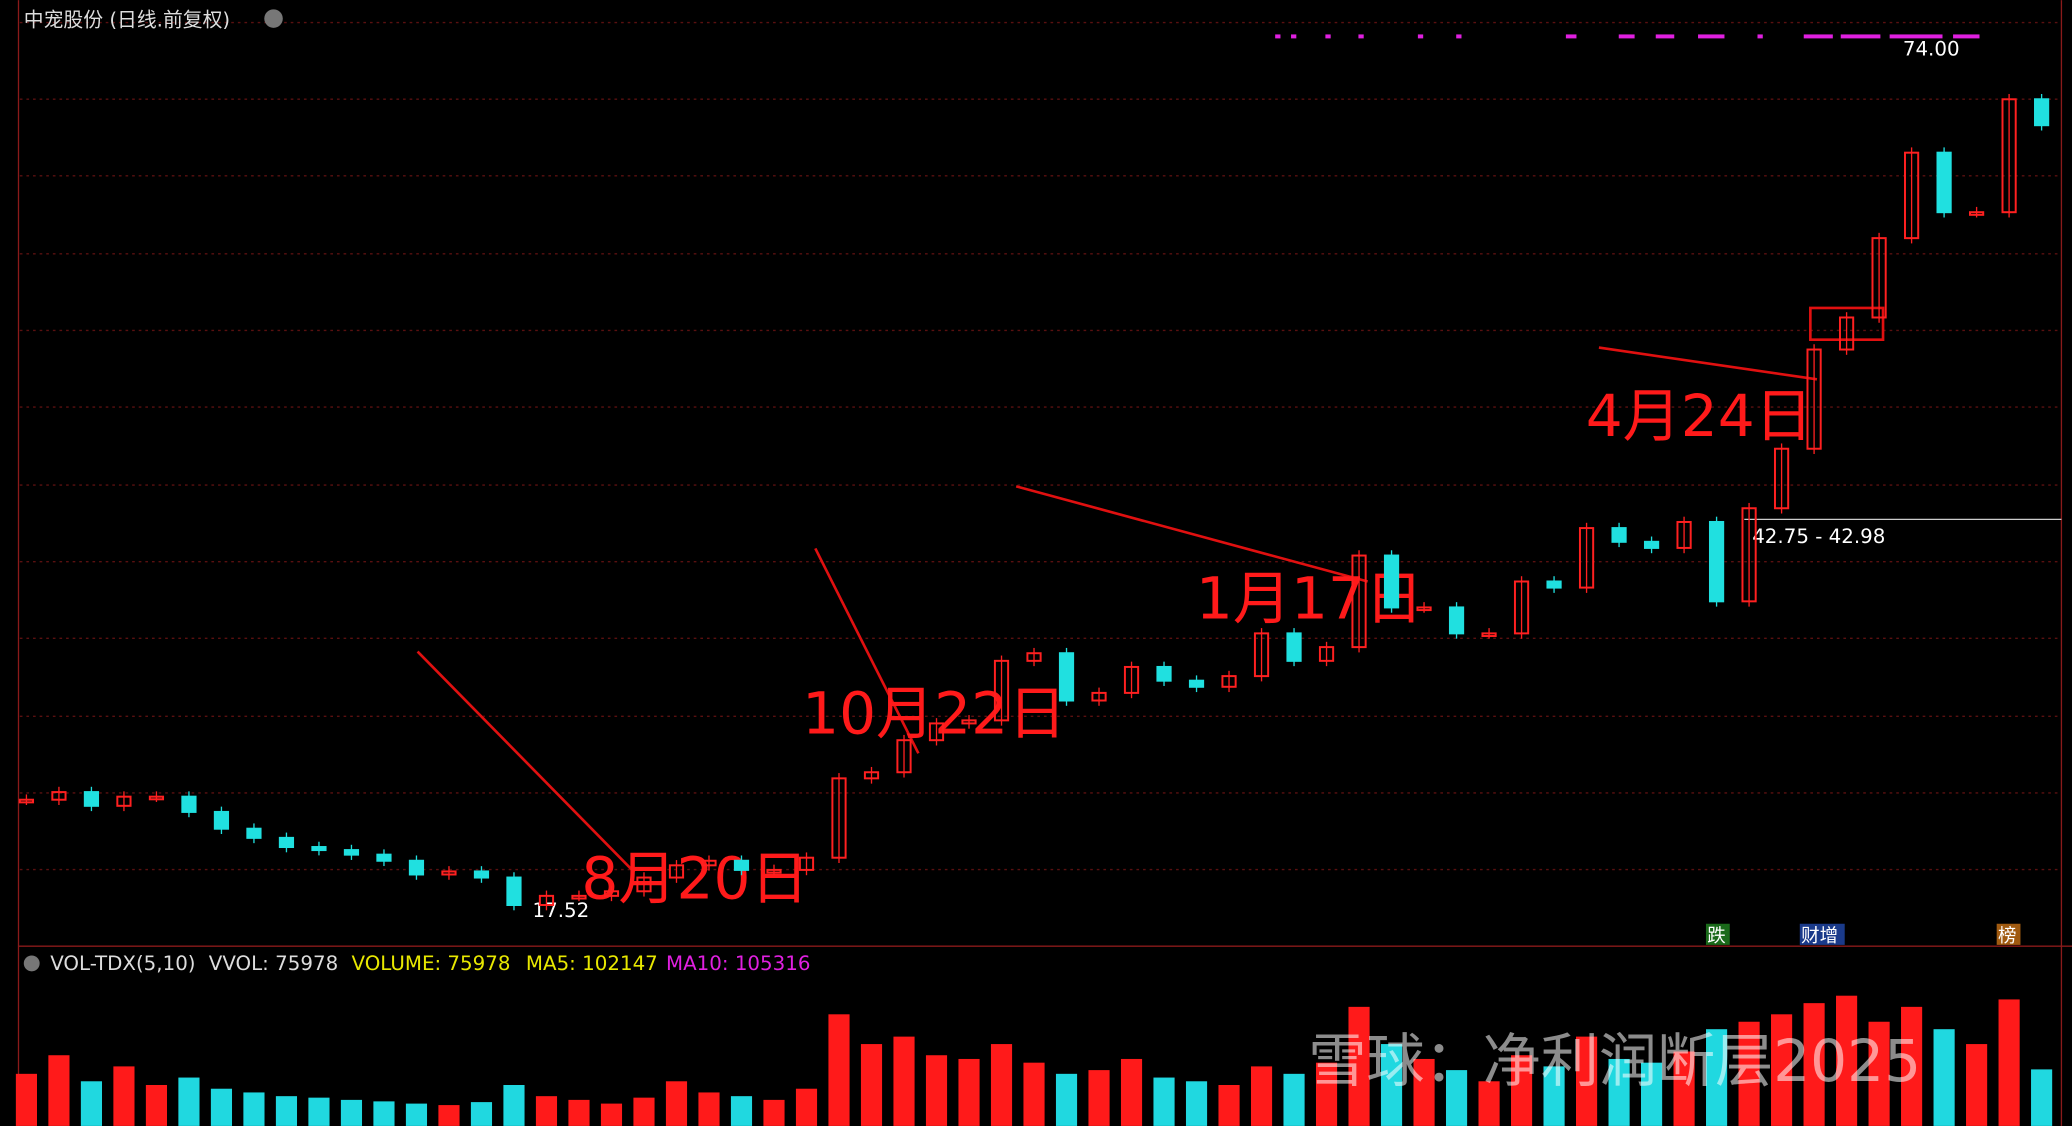 This screenshot has width=2072, height=1126. What do you see at coordinates (694, 879) in the screenshot?
I see `annotation: 8月20日` at bounding box center [694, 879].